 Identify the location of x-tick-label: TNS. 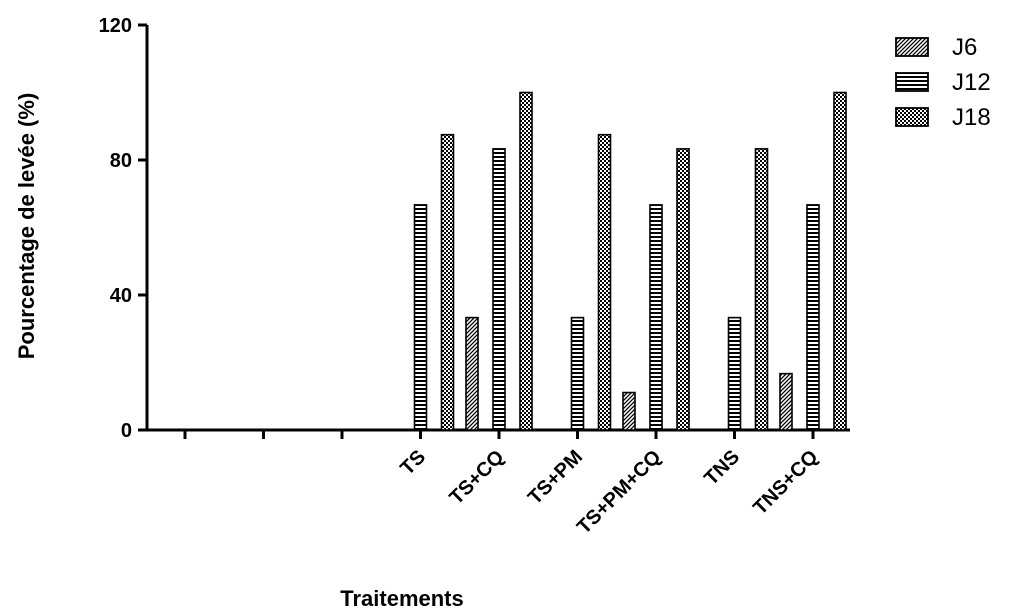
(722, 468).